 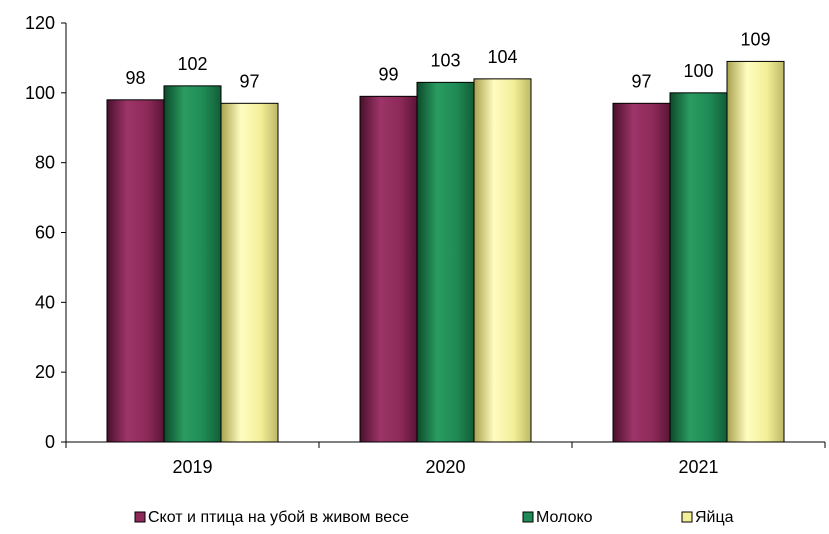 What do you see at coordinates (45, 302) in the screenshot?
I see `y-tick-label: 40` at bounding box center [45, 302].